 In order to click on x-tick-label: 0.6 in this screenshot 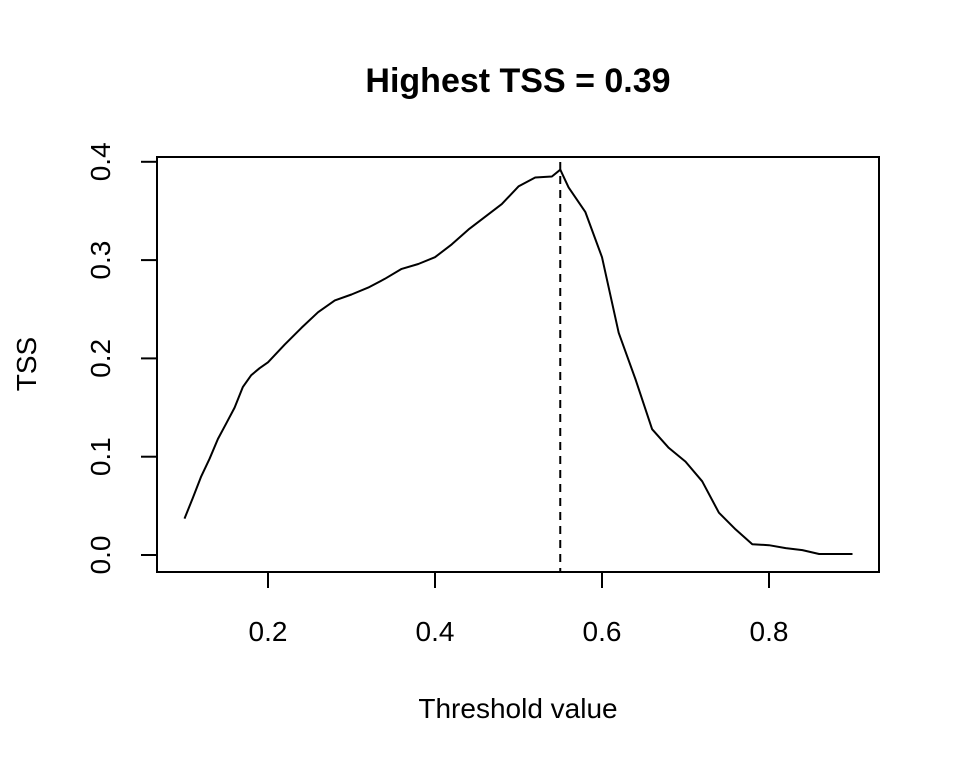, I will do `click(602, 631)`.